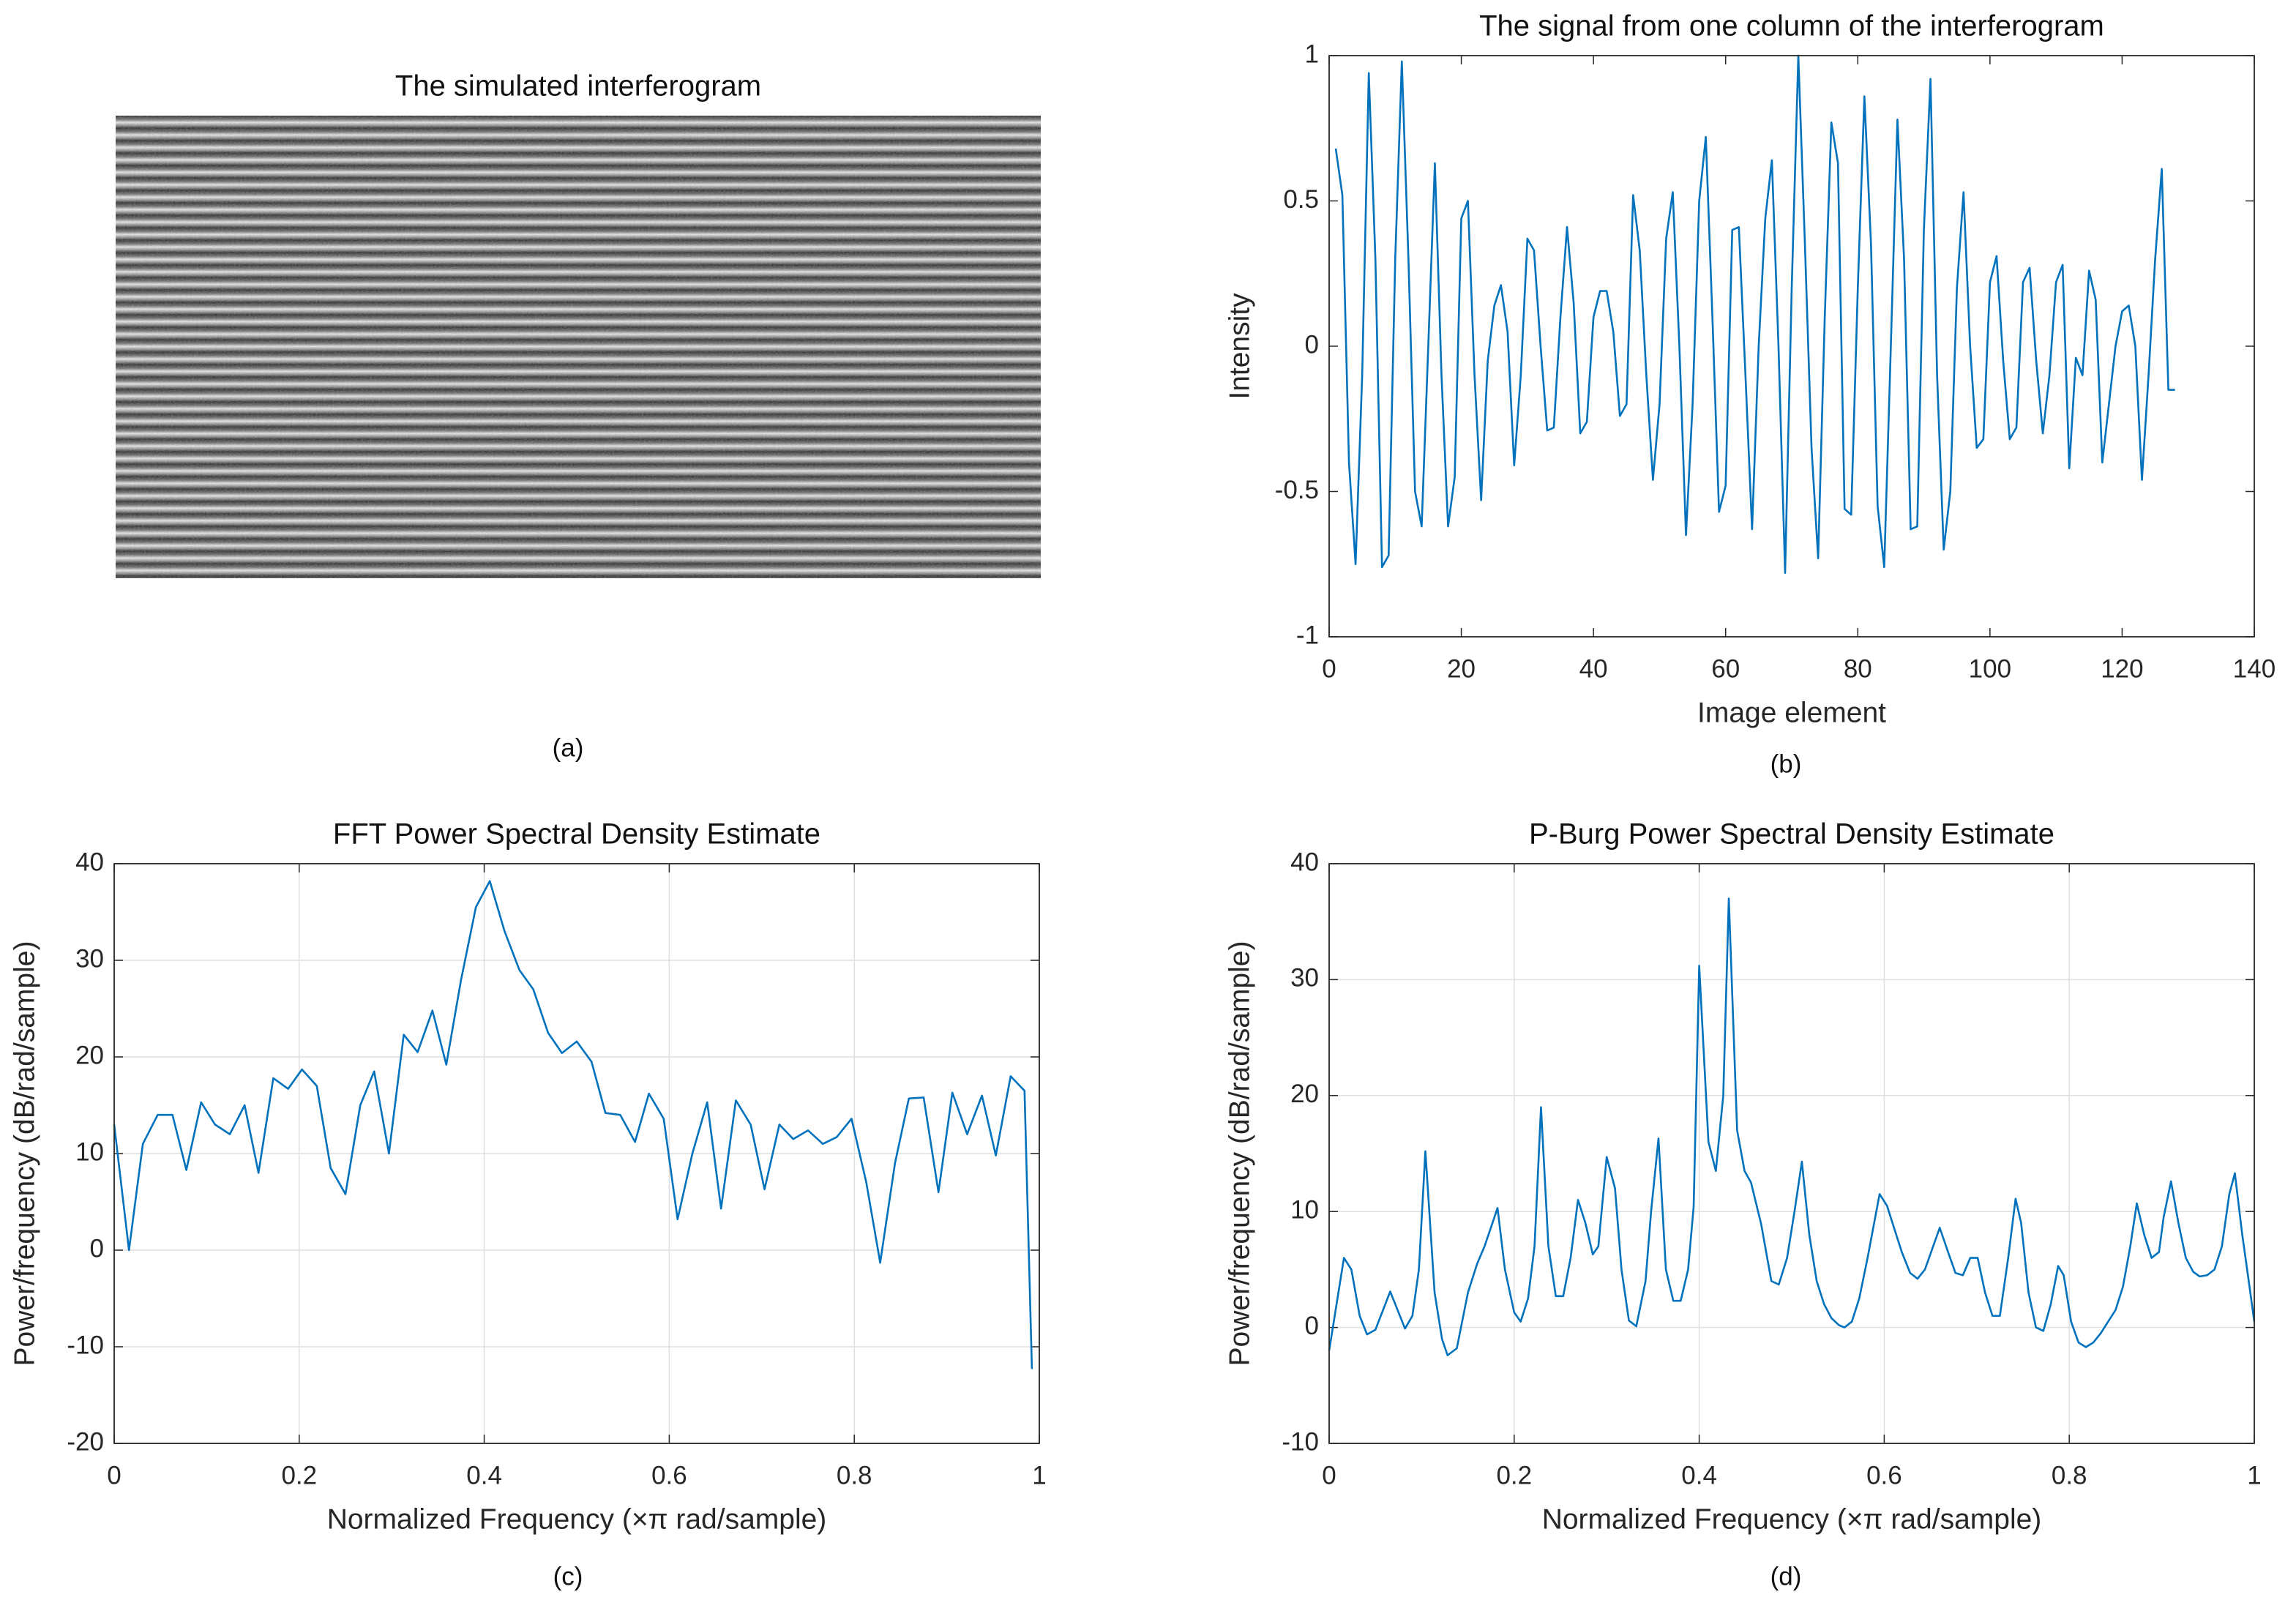 This screenshot has height=1611, width=2296. What do you see at coordinates (1312, 54) in the screenshot?
I see `y-tick-label: 1` at bounding box center [1312, 54].